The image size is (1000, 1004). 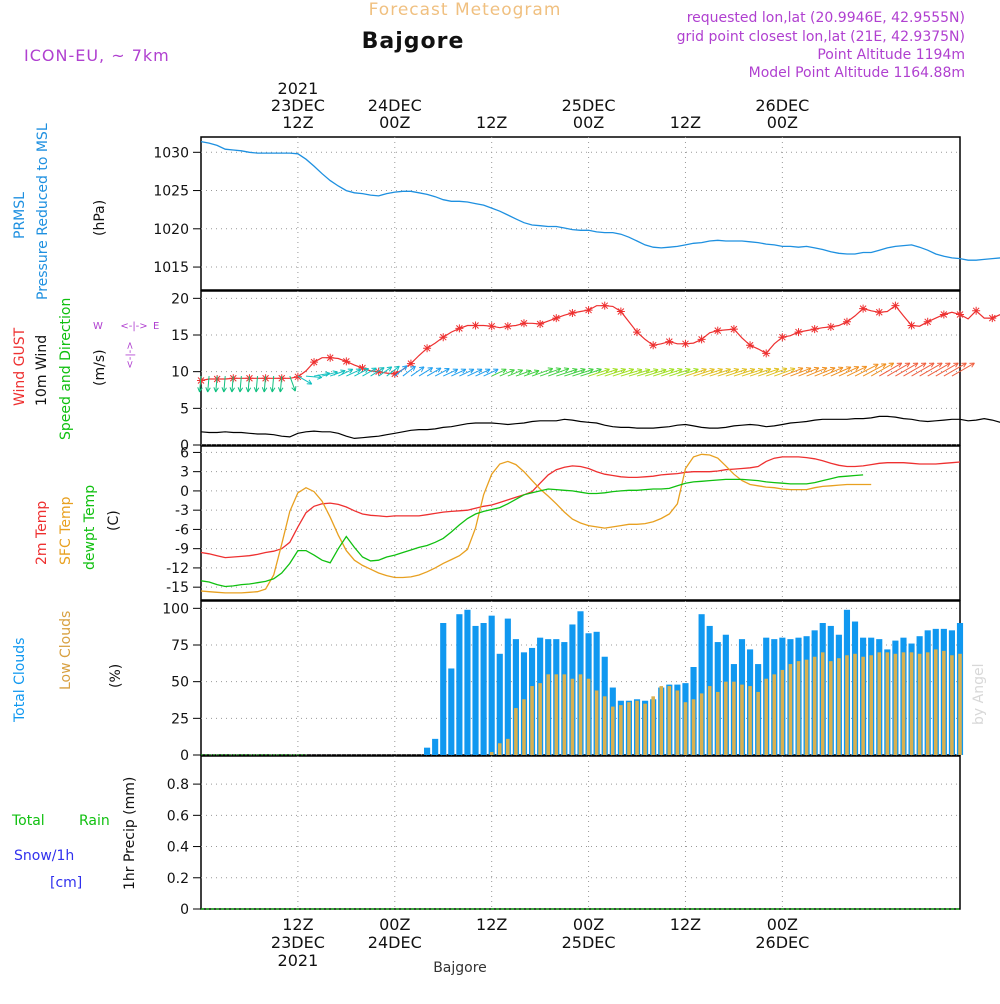 I want to click on clouds-ytick-label: 75, so click(x=180, y=646).